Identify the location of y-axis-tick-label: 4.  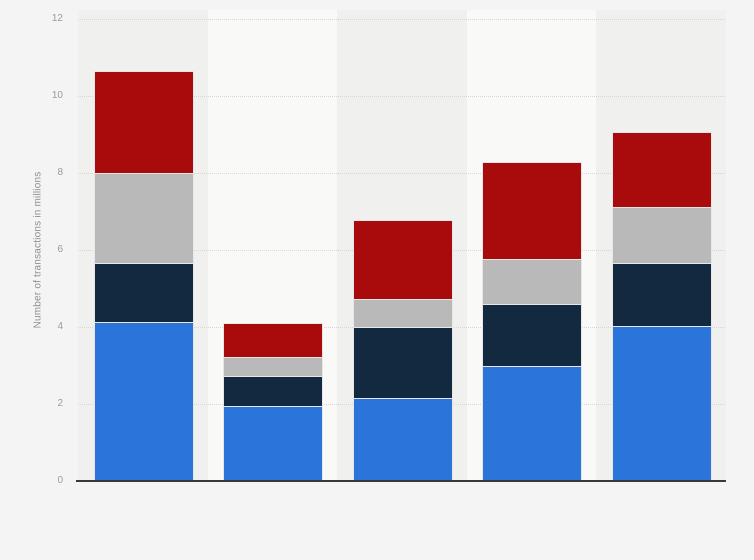
(60, 326).